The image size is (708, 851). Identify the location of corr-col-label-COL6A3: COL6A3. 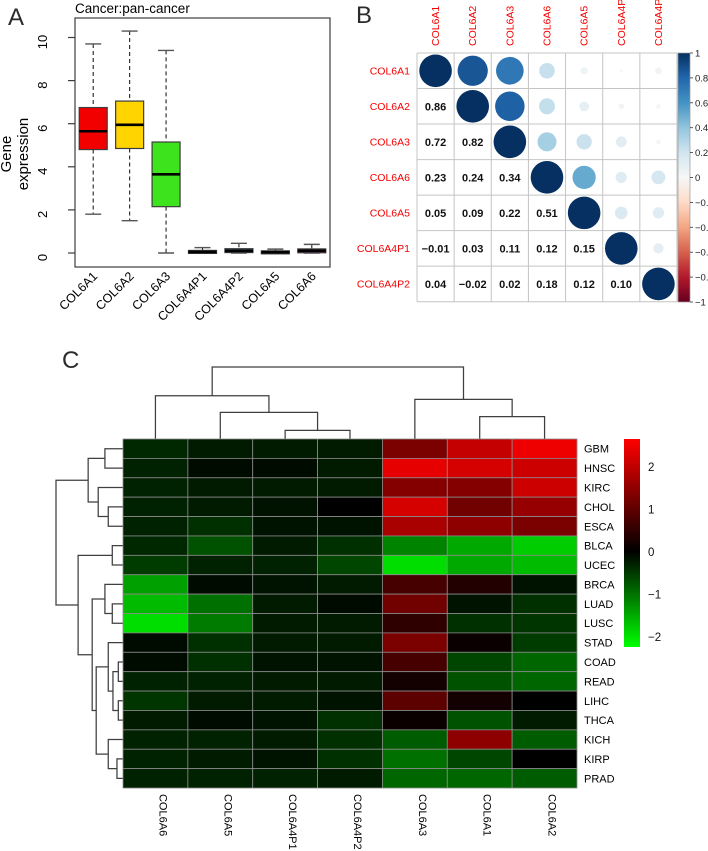
(510, 26).